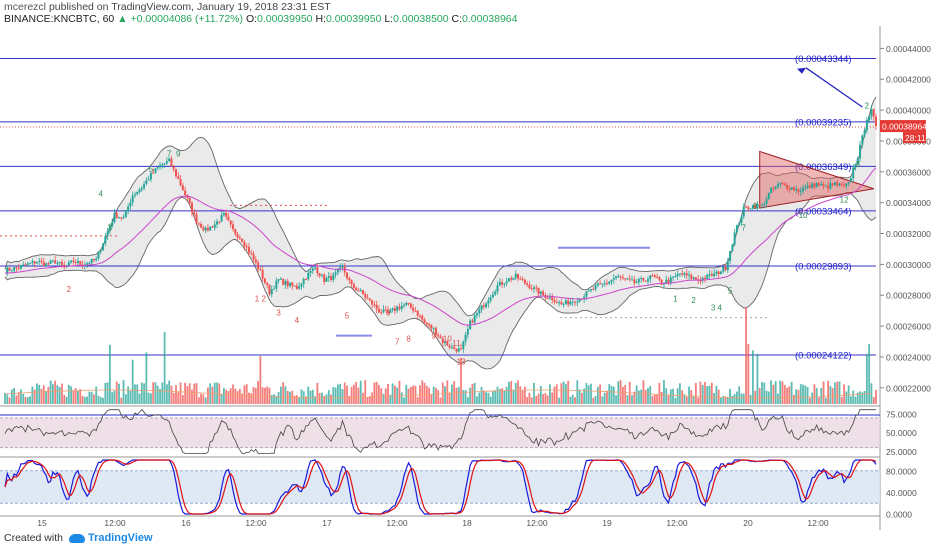 This screenshot has height=550, width=932. Describe the element at coordinates (297, 320) in the screenshot. I see `sequential-count-label: 4` at that location.